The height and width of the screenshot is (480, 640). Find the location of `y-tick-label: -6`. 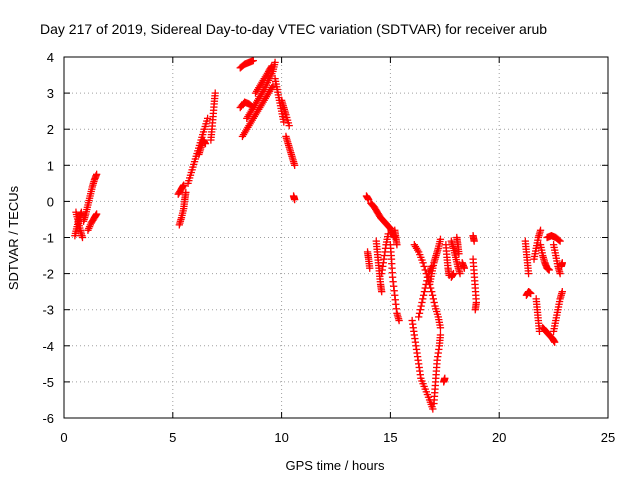

y-tick-label: -6 is located at coordinates (48, 418).